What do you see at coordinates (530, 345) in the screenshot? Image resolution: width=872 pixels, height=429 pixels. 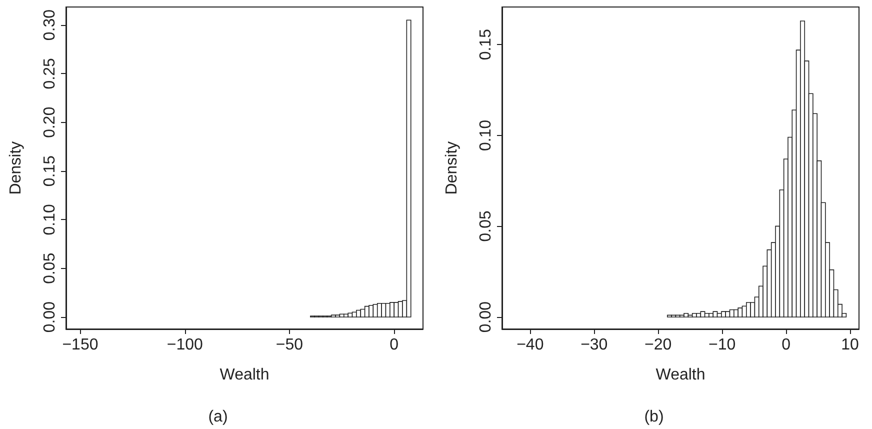 I see `x-tick-label: −40` at bounding box center [530, 345].